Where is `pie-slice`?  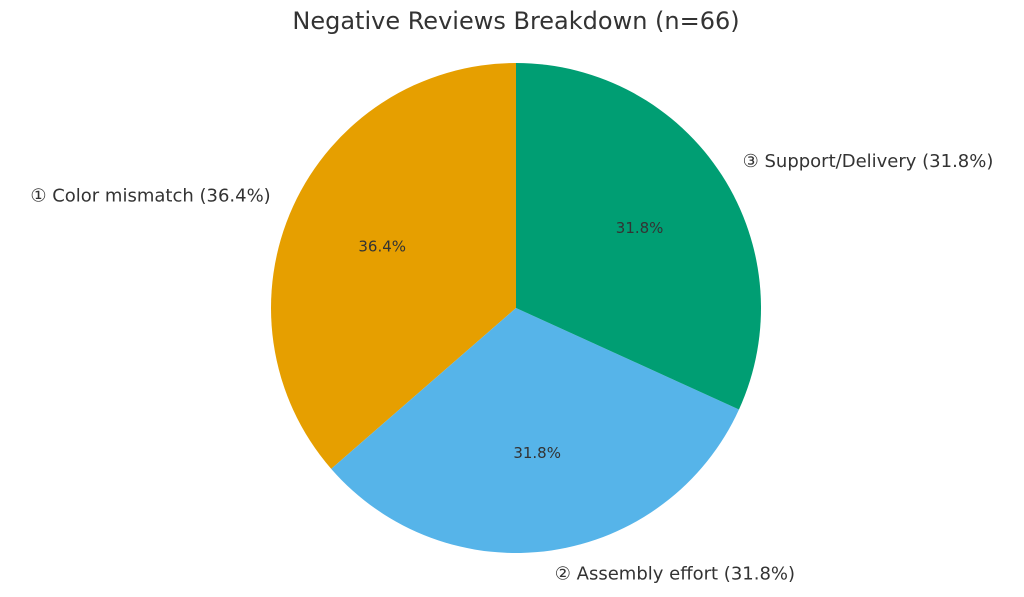 pie-slice is located at coordinates (638, 236).